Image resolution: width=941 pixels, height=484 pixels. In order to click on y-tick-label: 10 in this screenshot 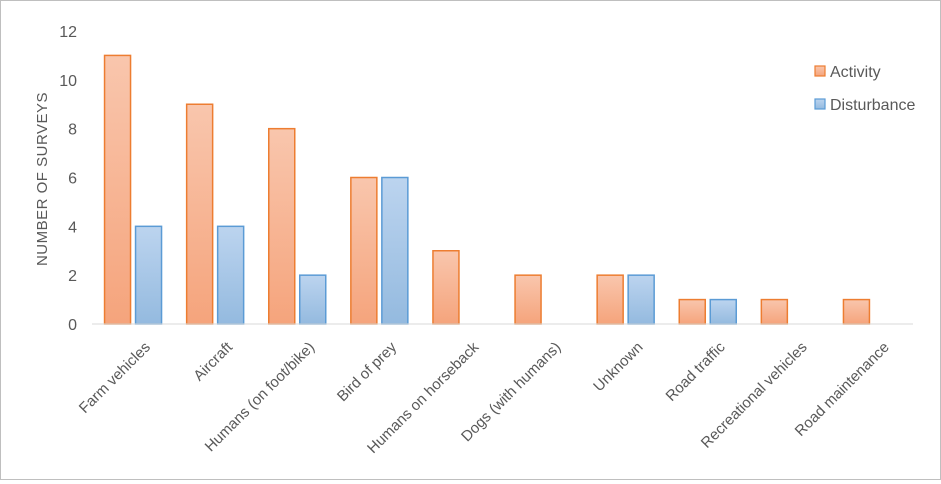, I will do `click(68, 81)`.